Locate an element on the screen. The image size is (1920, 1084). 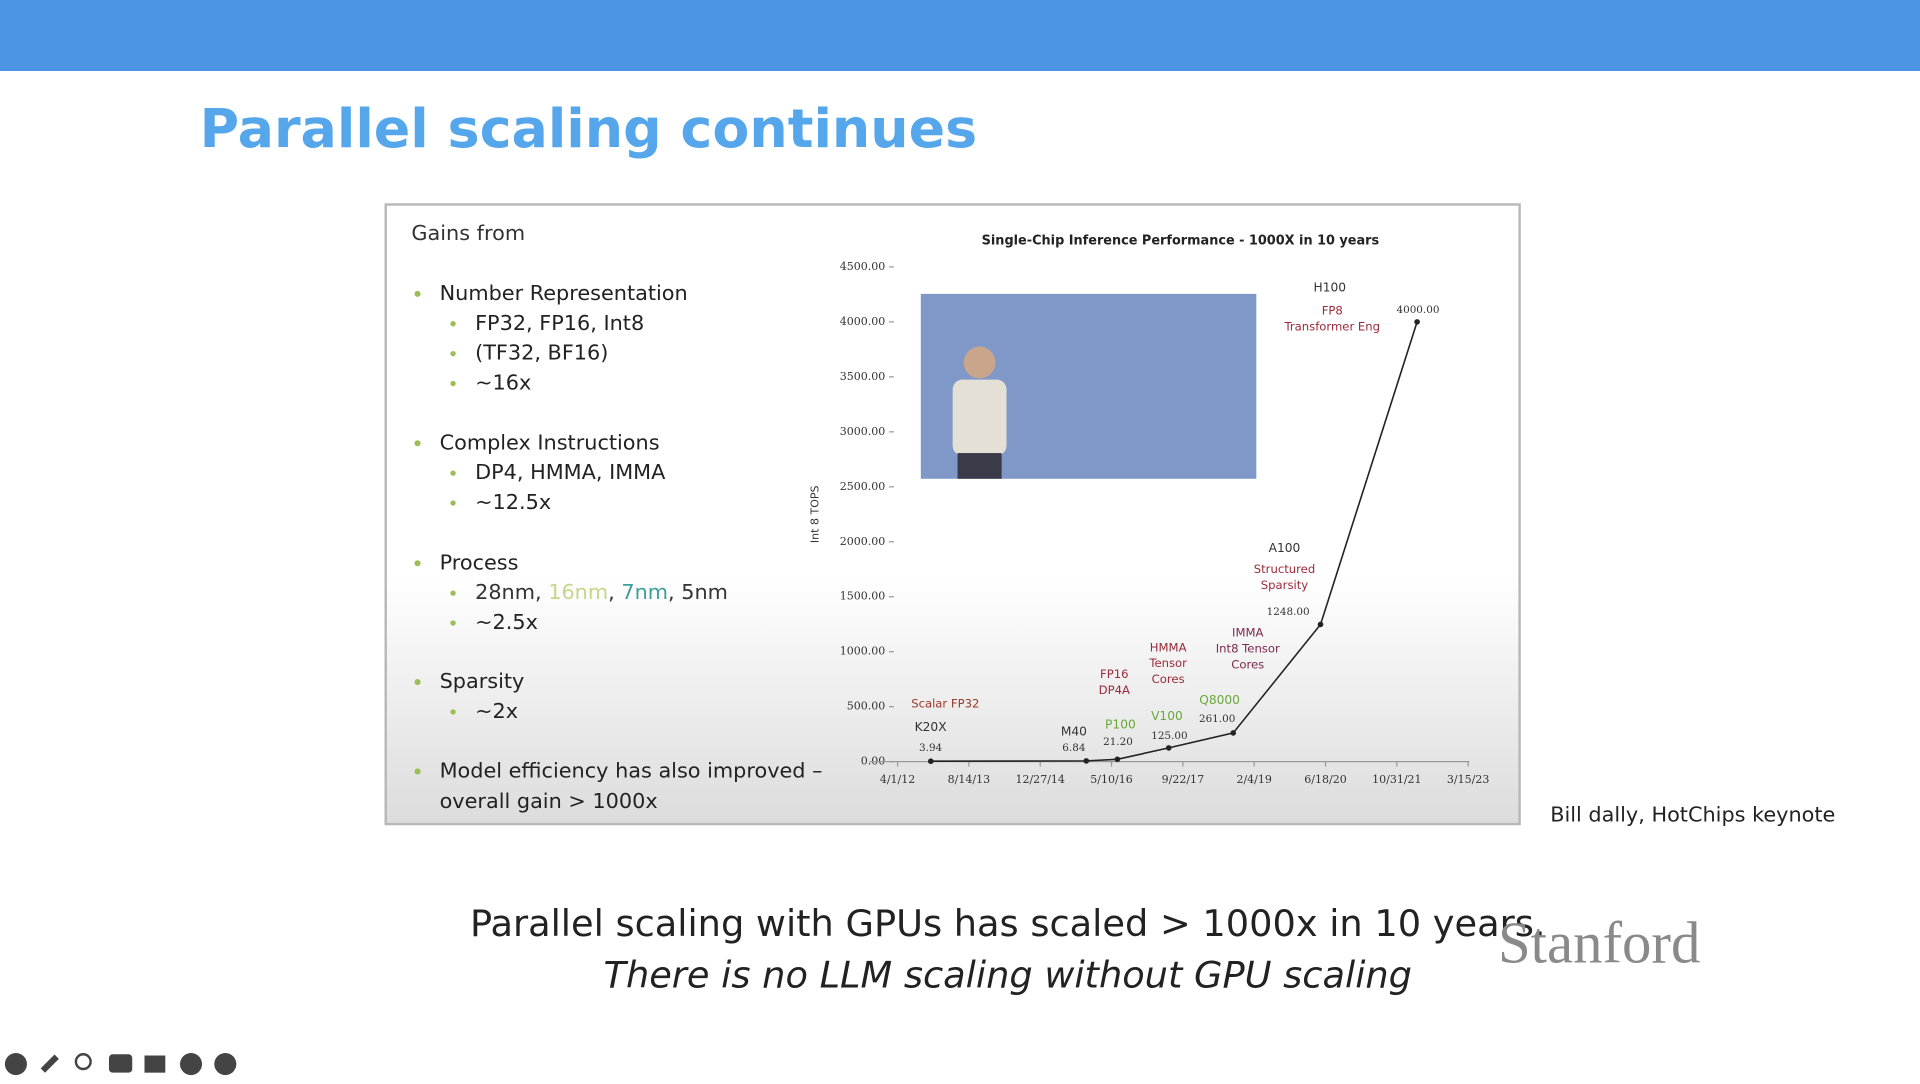
point-label: A100 is located at coordinates (1285, 548).